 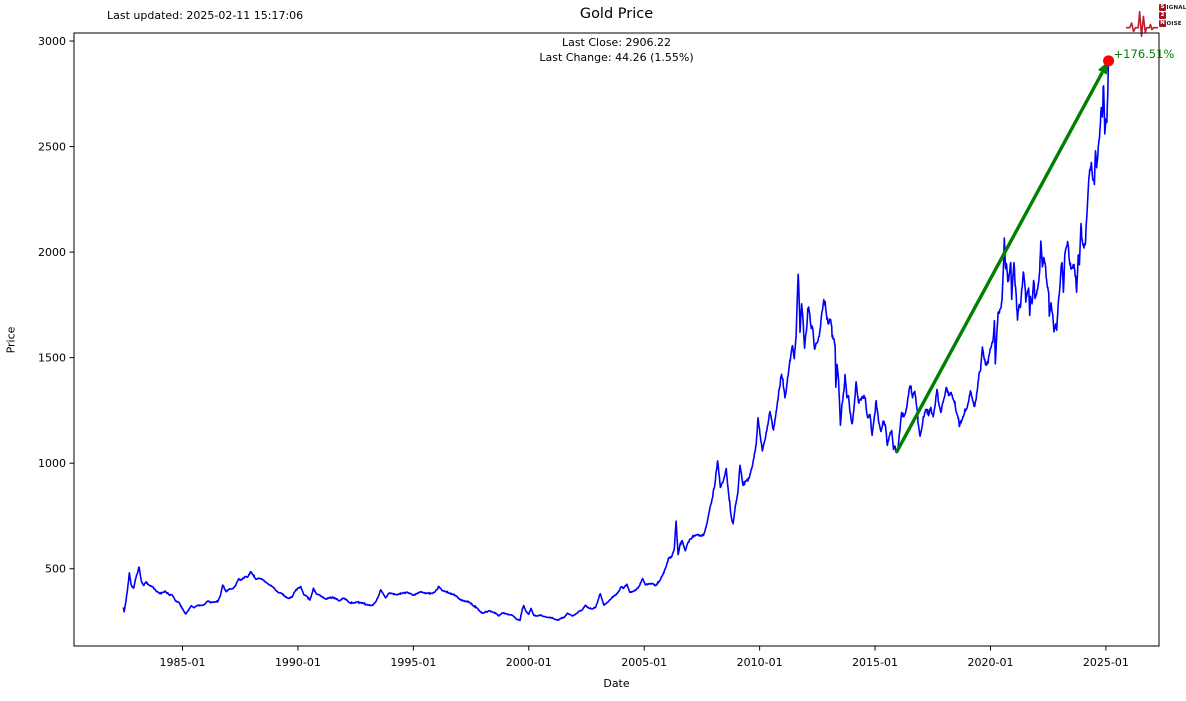 What do you see at coordinates (616, 14) in the screenshot?
I see `chart-title: Gold Price` at bounding box center [616, 14].